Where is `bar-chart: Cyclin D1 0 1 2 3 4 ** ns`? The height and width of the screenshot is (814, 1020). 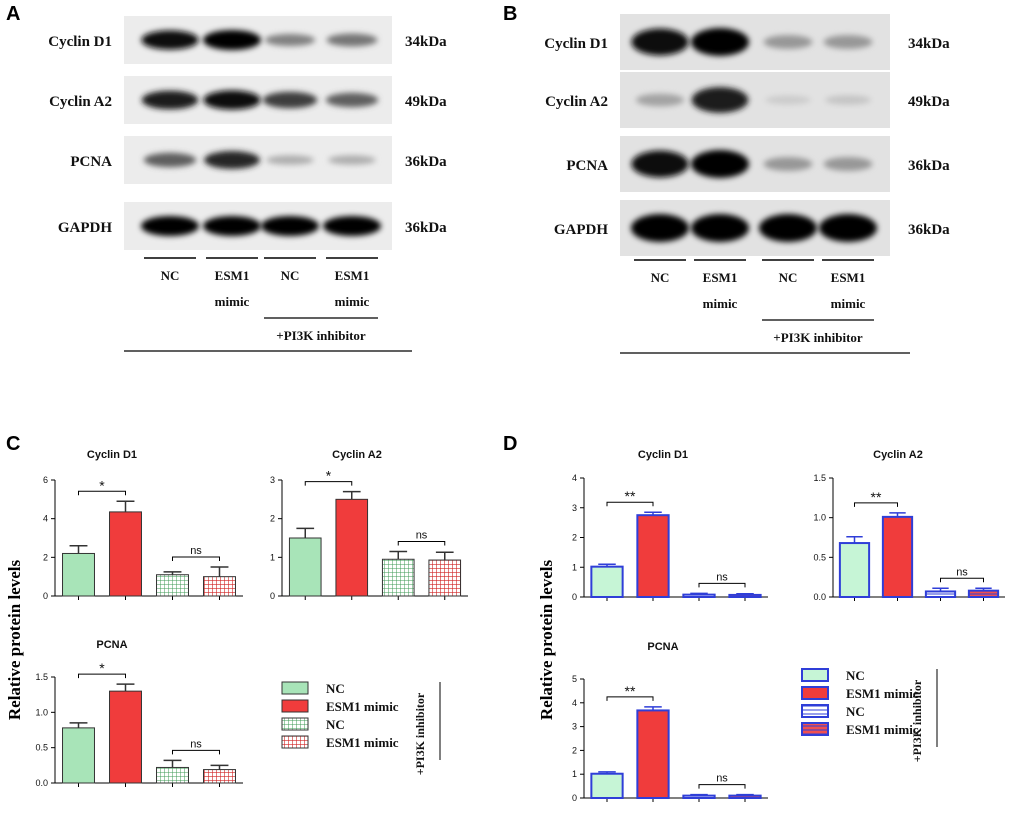
bar-chart: Cyclin D1 0 1 2 3 4 ** ns is located at coordinates (670, 525).